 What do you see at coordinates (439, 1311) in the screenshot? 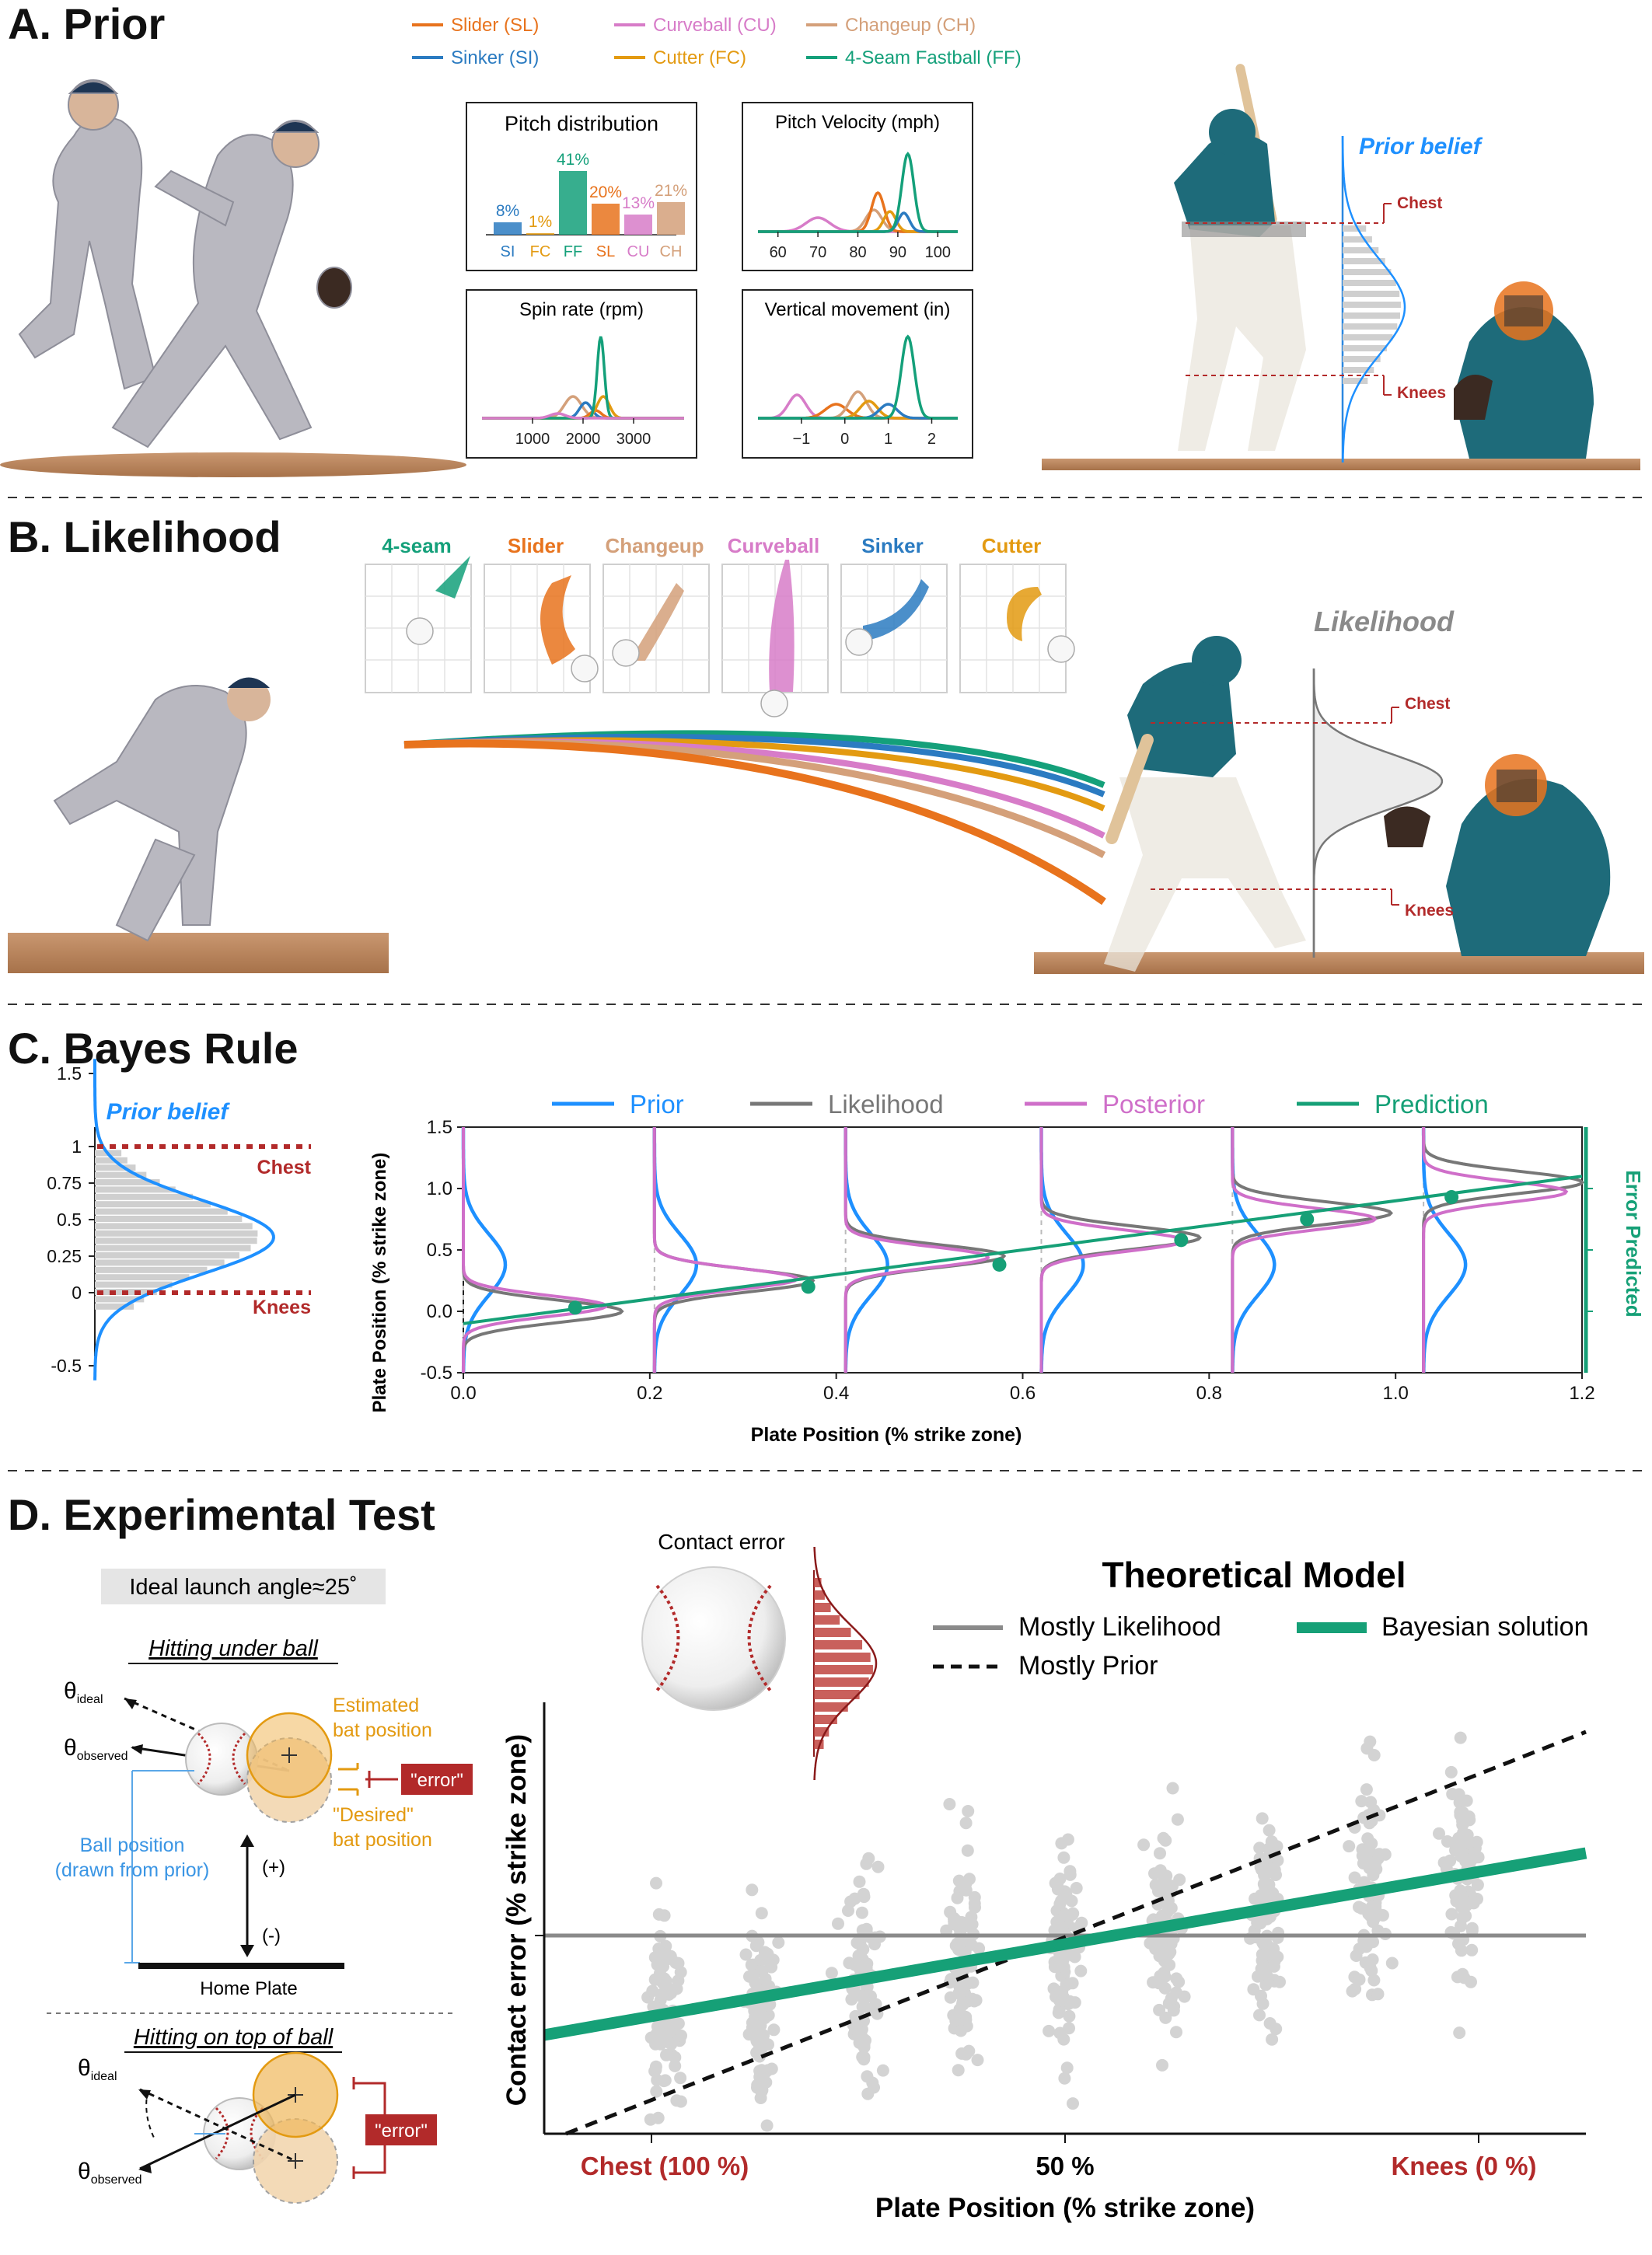
I see `bayes-y-tick-label: 0.0` at bounding box center [439, 1311].